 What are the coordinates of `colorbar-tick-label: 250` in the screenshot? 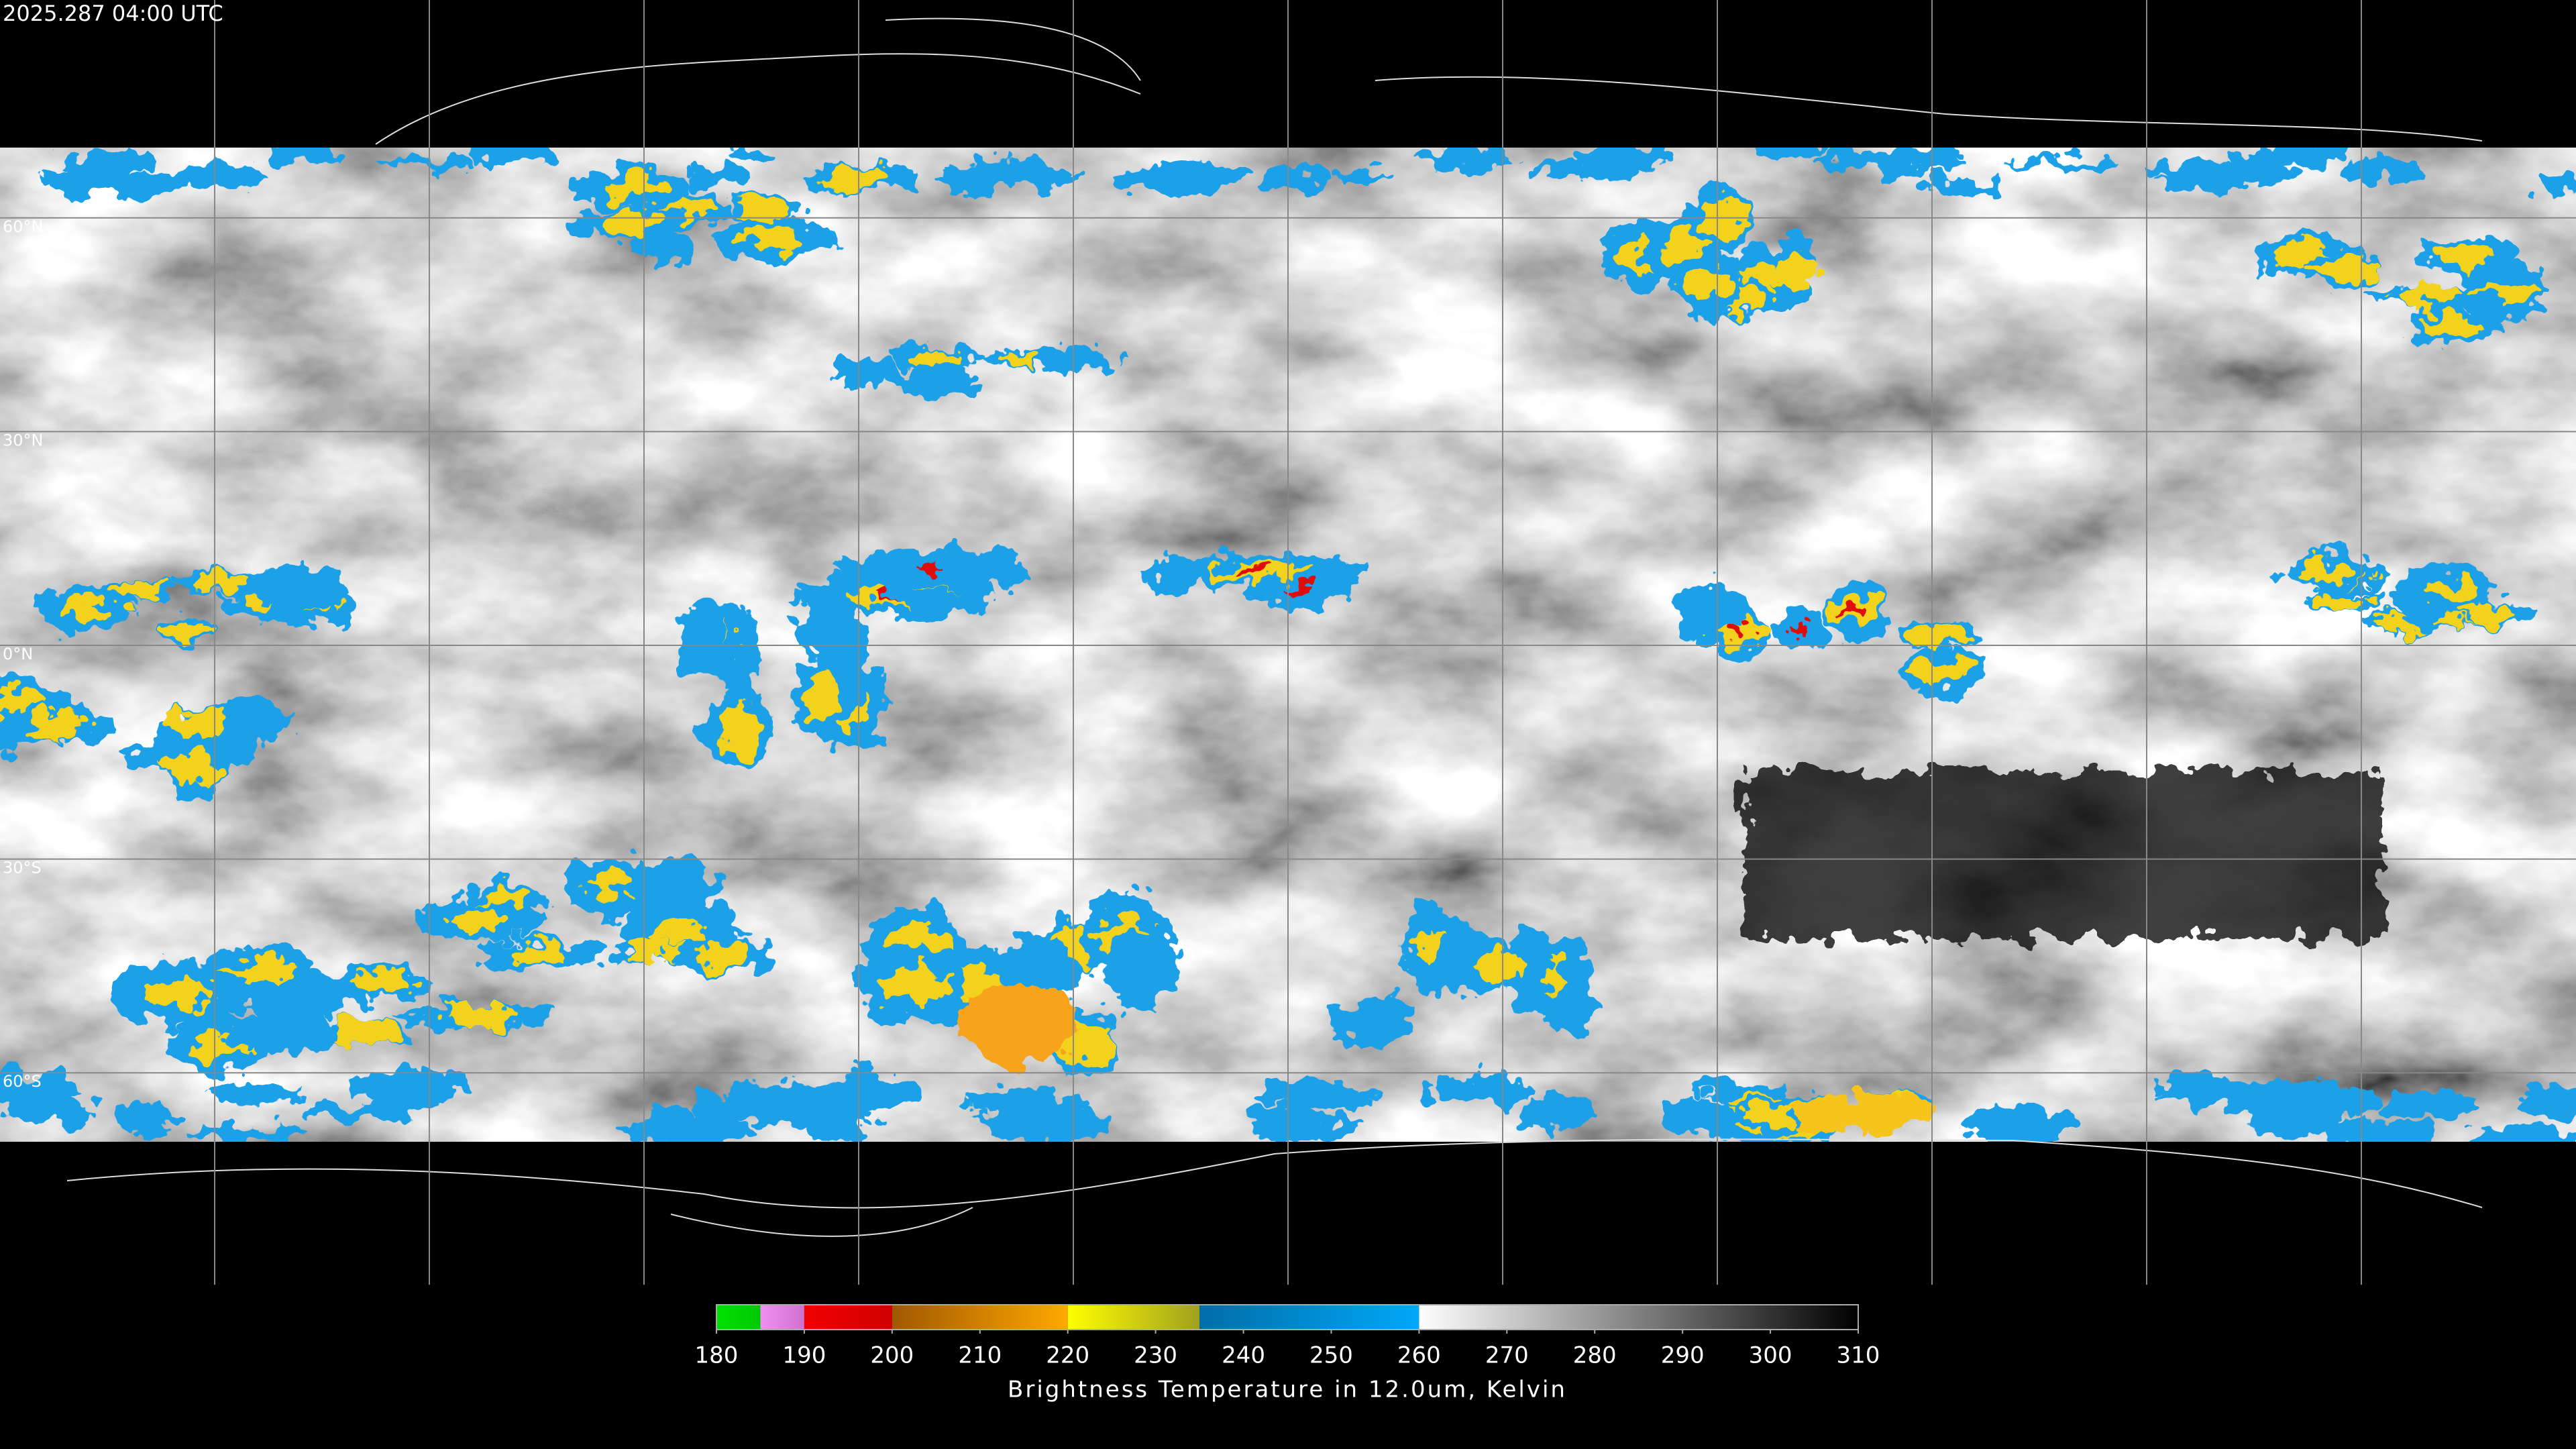 It's located at (1331, 1355).